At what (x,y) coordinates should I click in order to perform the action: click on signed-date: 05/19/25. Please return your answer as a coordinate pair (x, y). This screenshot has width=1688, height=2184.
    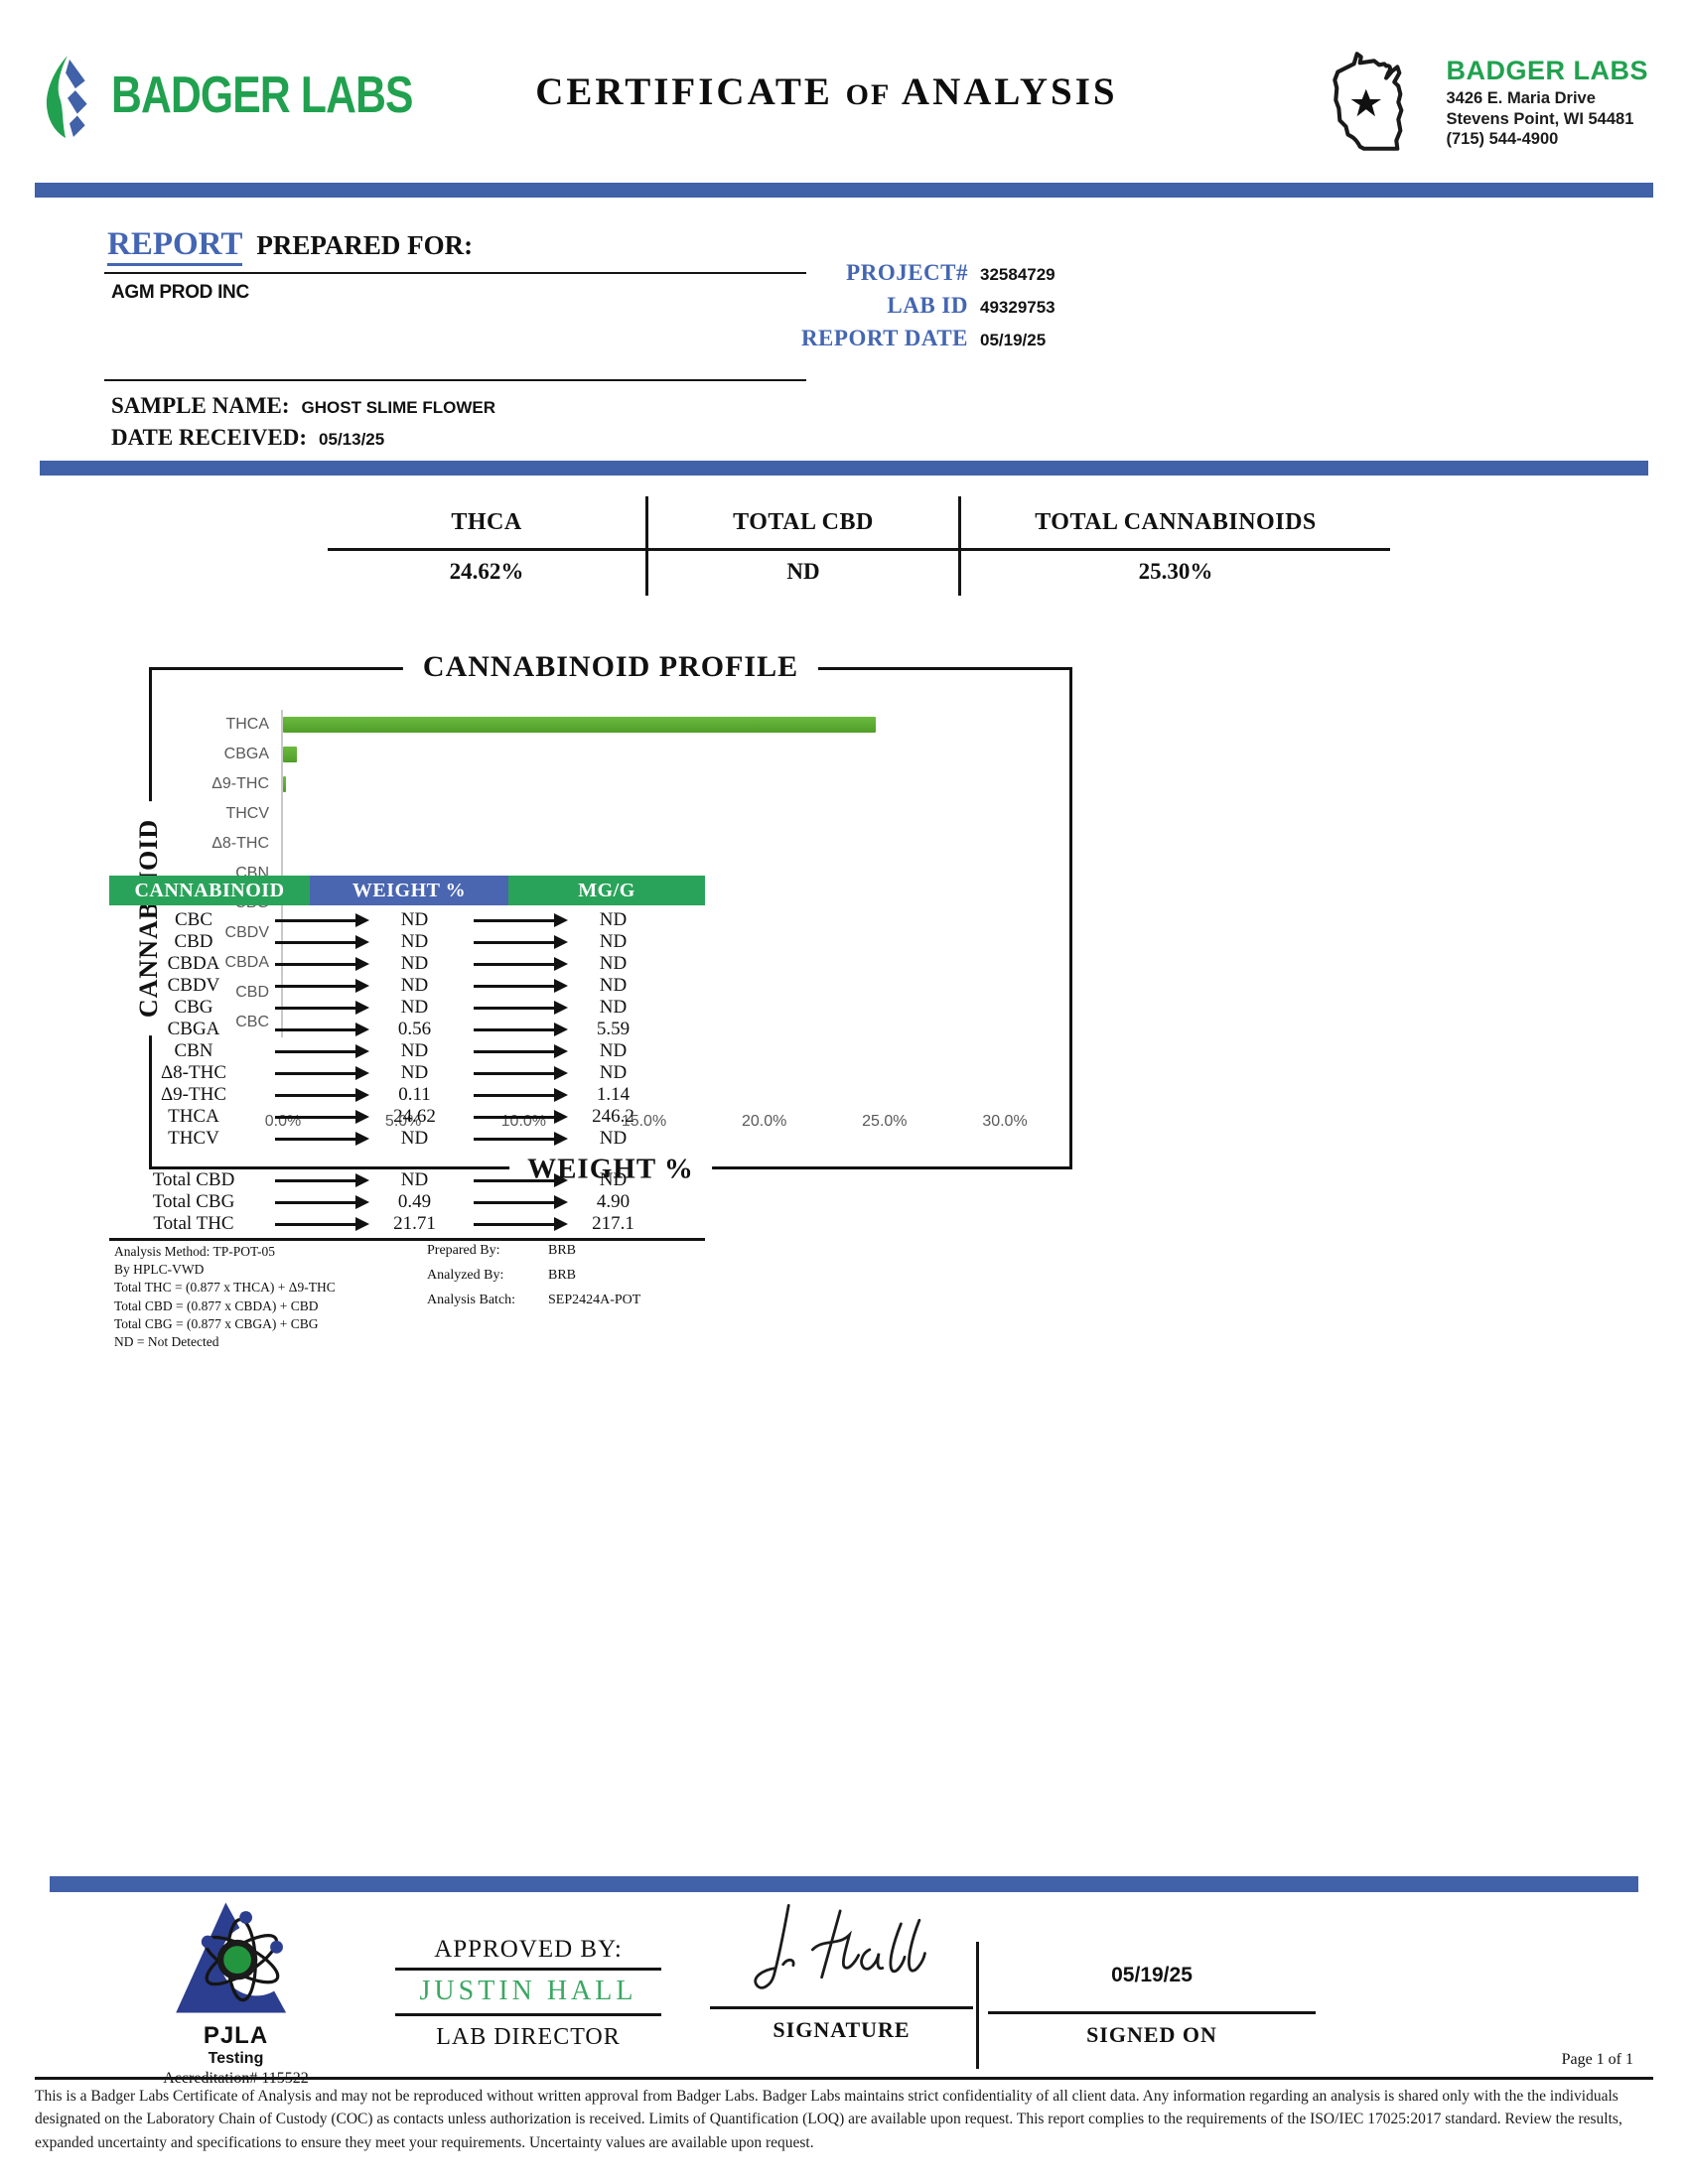
    Looking at the image, I should click on (1152, 1975).